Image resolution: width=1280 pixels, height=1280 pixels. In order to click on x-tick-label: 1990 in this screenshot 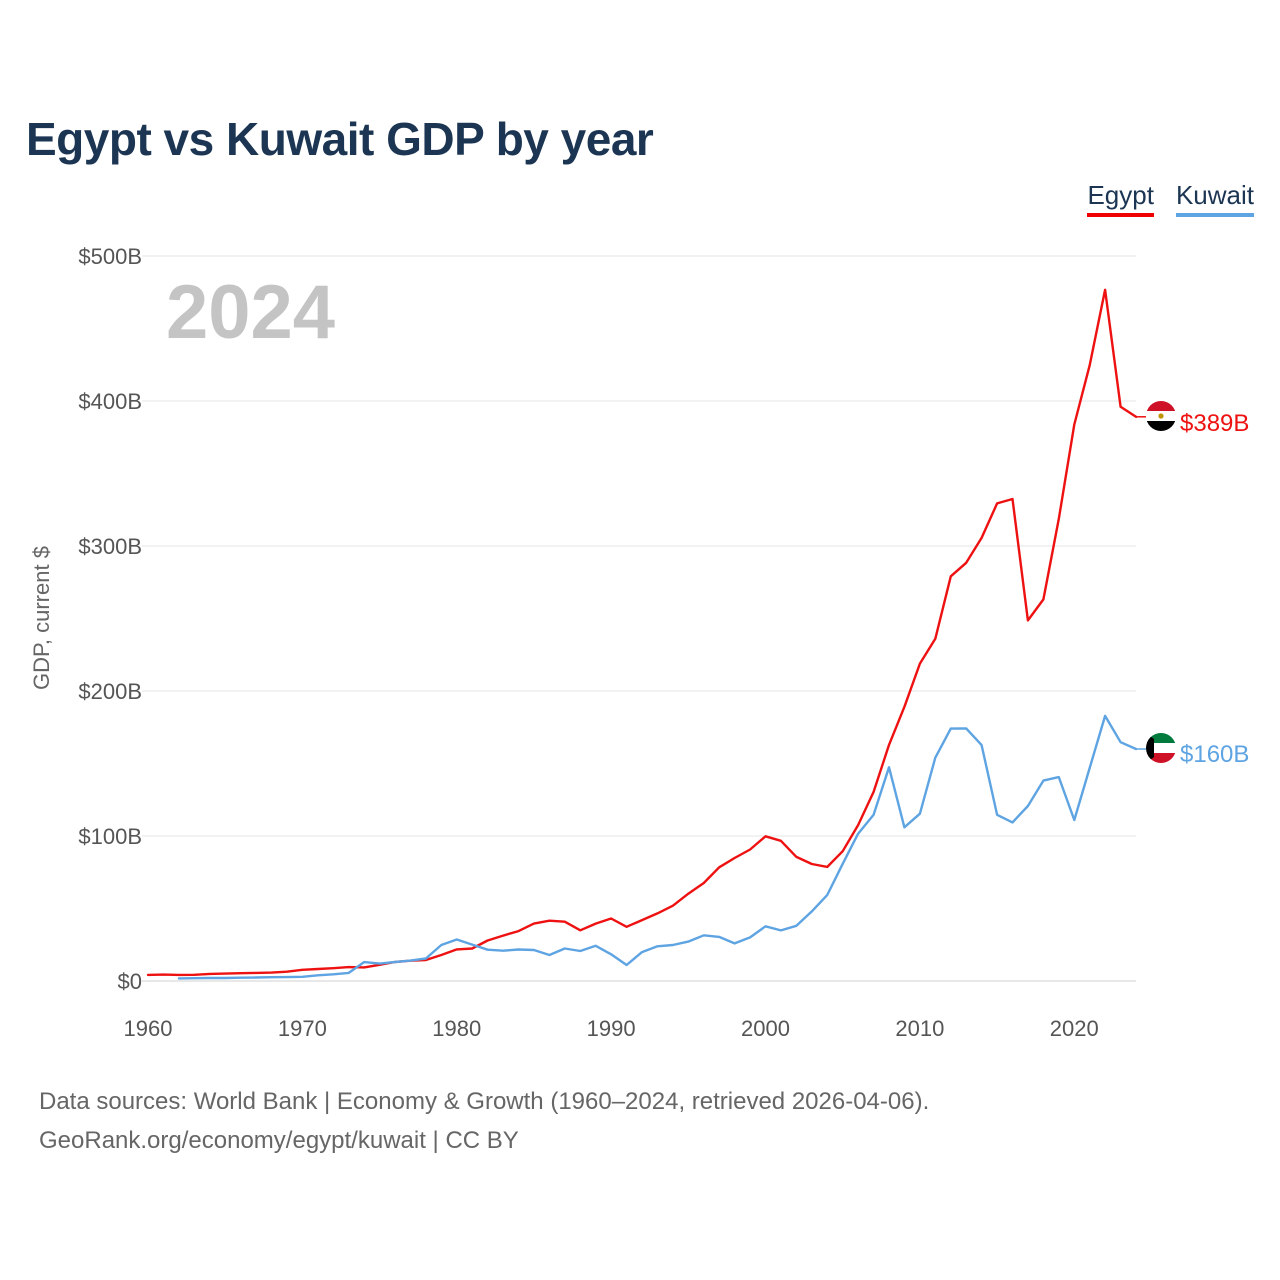, I will do `click(611, 1028)`.